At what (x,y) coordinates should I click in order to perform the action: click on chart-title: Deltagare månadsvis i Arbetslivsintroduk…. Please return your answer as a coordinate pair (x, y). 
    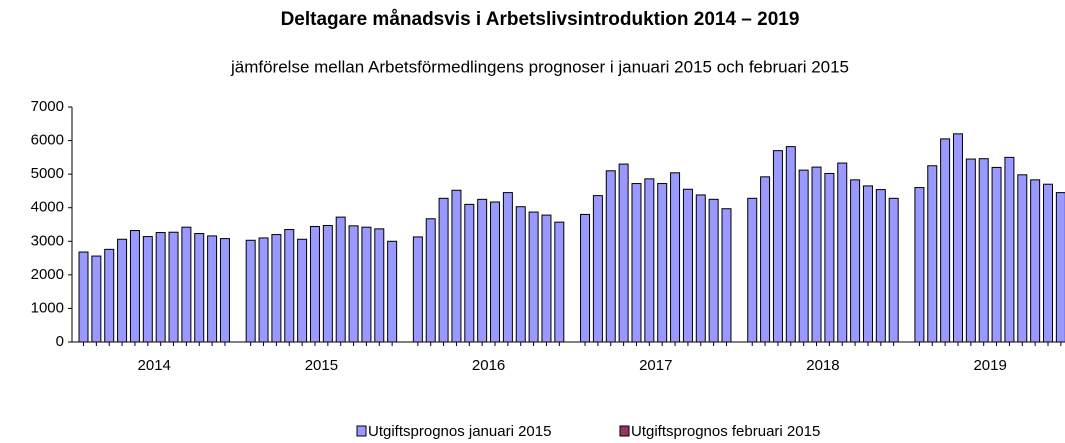
    Looking at the image, I should click on (540, 19).